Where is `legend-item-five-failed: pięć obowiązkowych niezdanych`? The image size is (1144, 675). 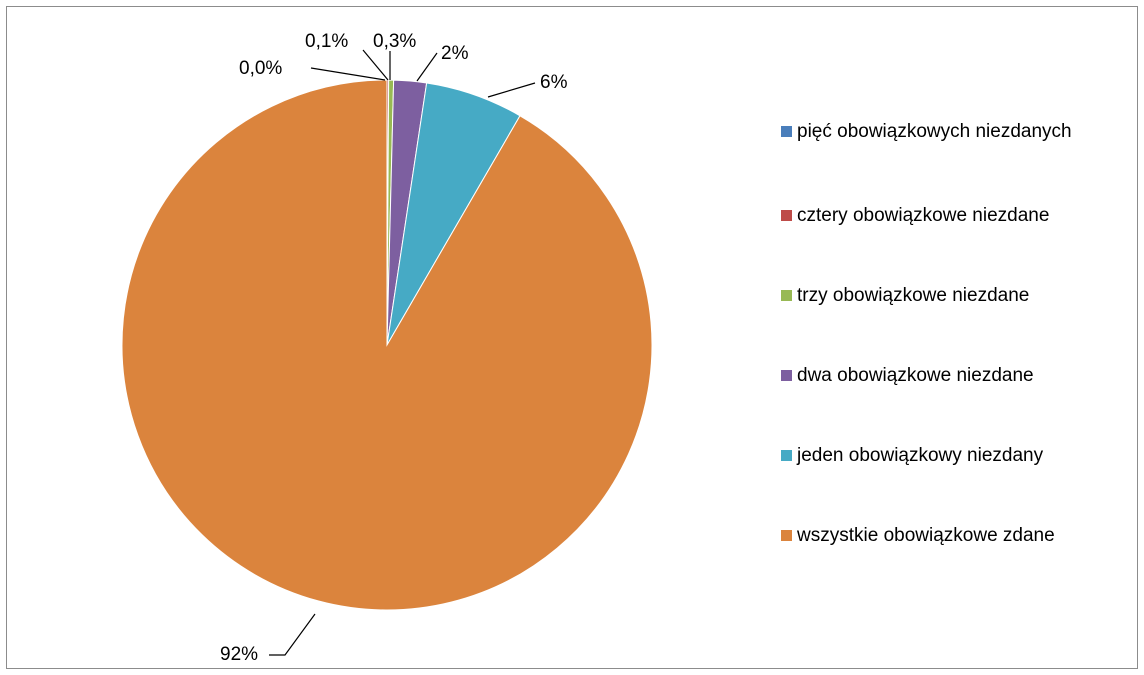
legend-item-five-failed: pięć obowiązkowych niezdanych is located at coordinates (954, 132).